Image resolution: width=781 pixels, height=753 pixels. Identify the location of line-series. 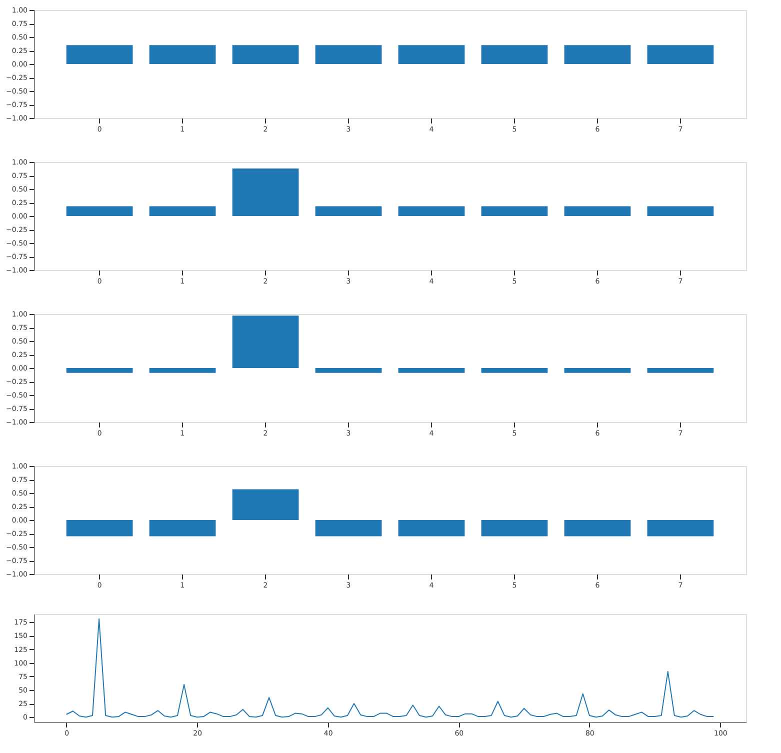
(390, 668).